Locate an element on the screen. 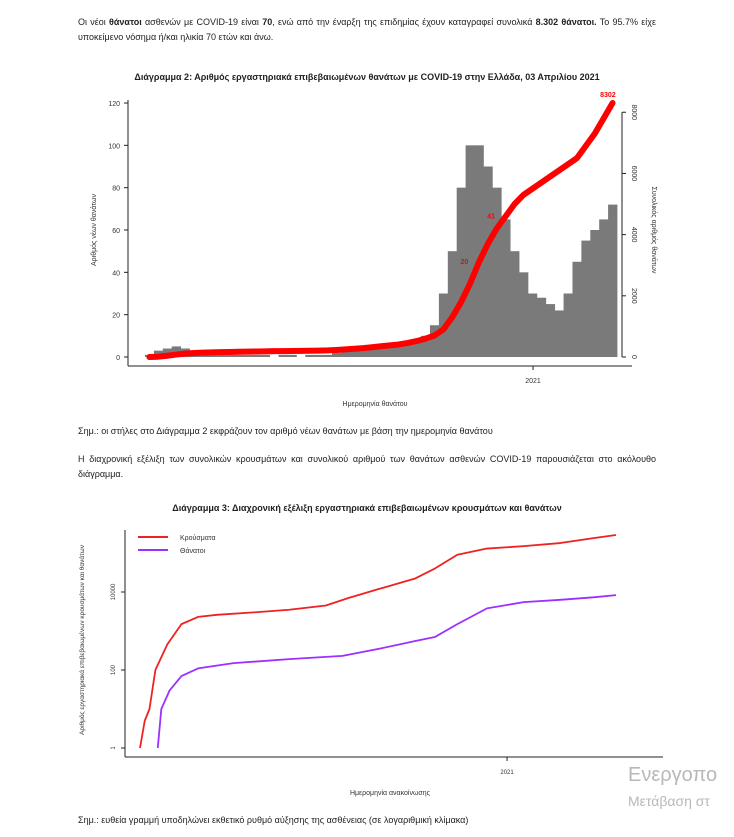 This screenshot has width=734, height=837. y2-tick-label: 6000 is located at coordinates (633, 174).